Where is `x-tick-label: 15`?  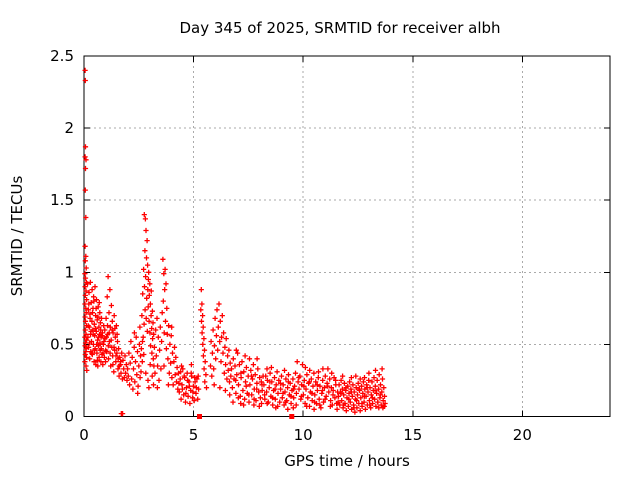 x-tick-label: 15 is located at coordinates (412, 435).